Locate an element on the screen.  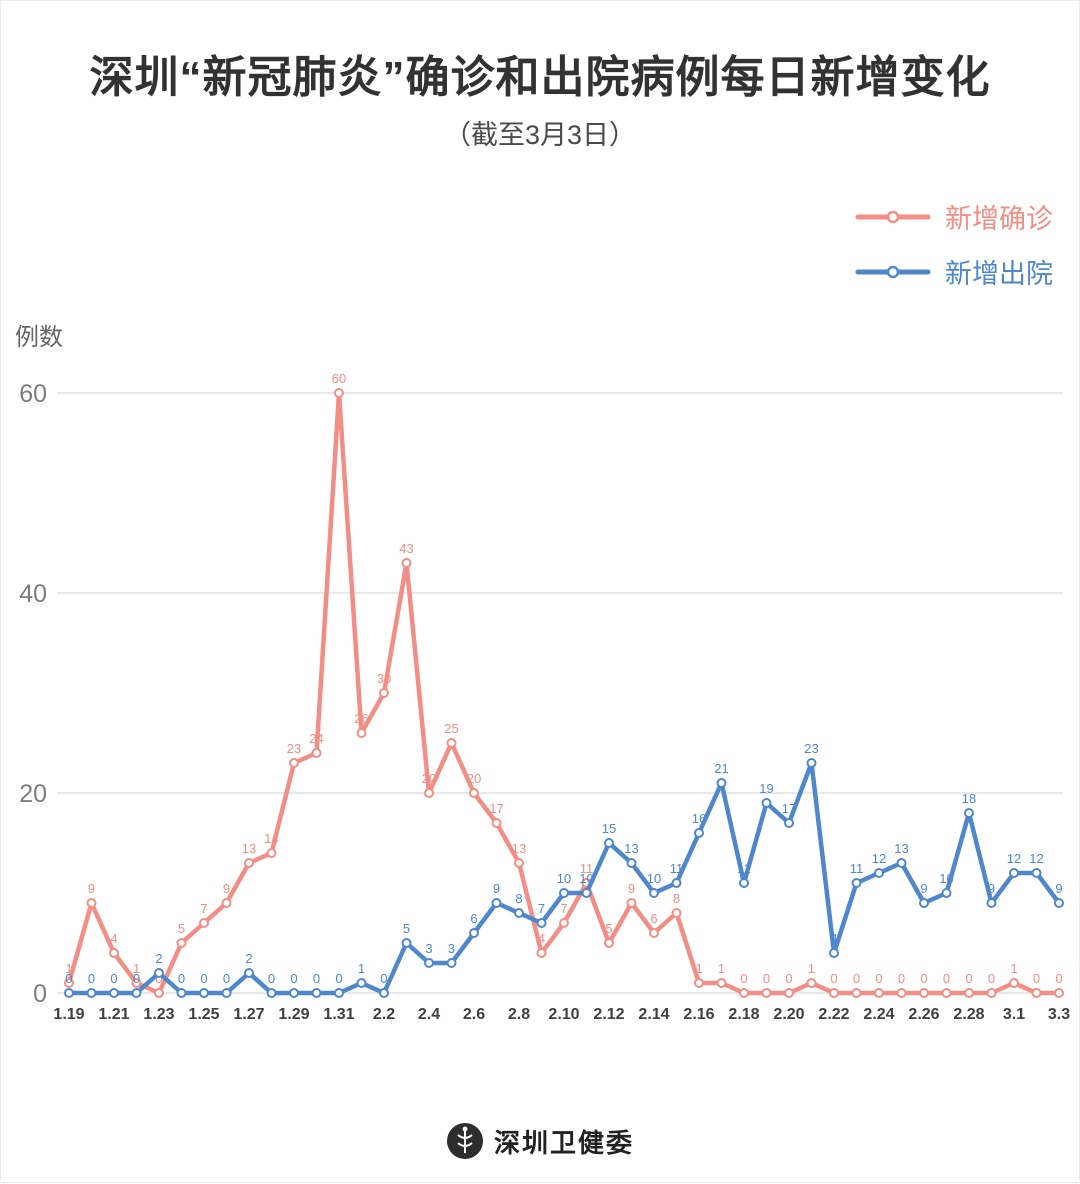
confirmed-value-label: 14 is located at coordinates (271, 838).